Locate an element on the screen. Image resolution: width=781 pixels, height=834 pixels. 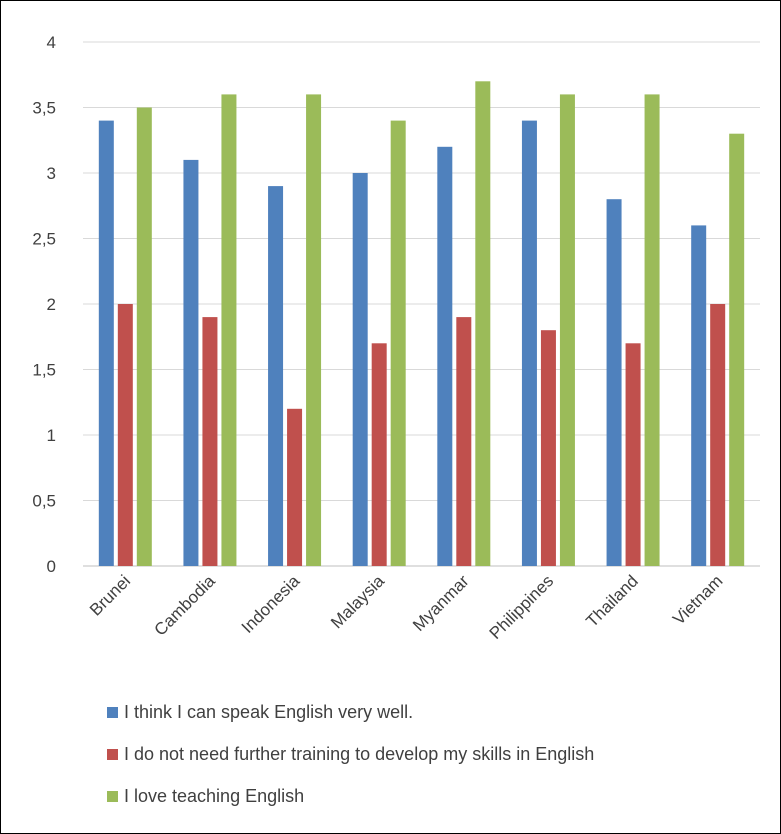
x-category-label: Philippines is located at coordinates (522, 607).